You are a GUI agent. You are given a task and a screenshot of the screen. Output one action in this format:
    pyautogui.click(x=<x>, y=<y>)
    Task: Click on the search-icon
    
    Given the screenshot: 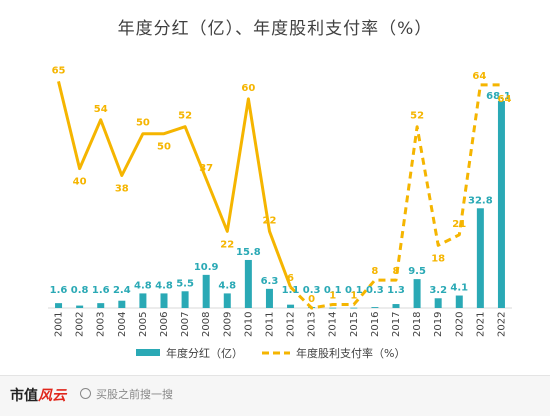 What is the action you would take?
    pyautogui.click(x=85, y=393)
    